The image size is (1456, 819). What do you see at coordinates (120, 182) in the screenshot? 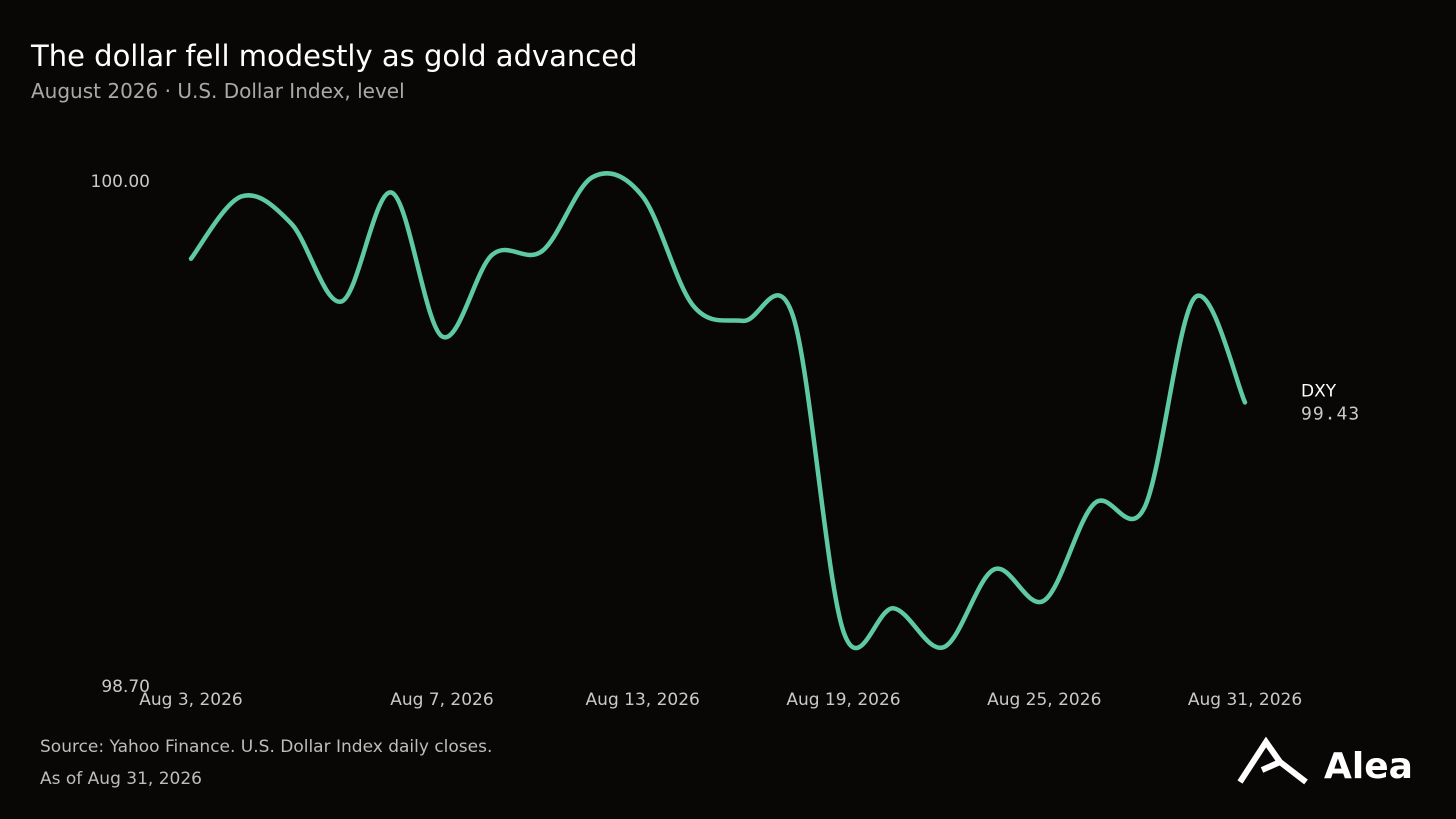
I see `y-tick-label: 100.00` at bounding box center [120, 182].